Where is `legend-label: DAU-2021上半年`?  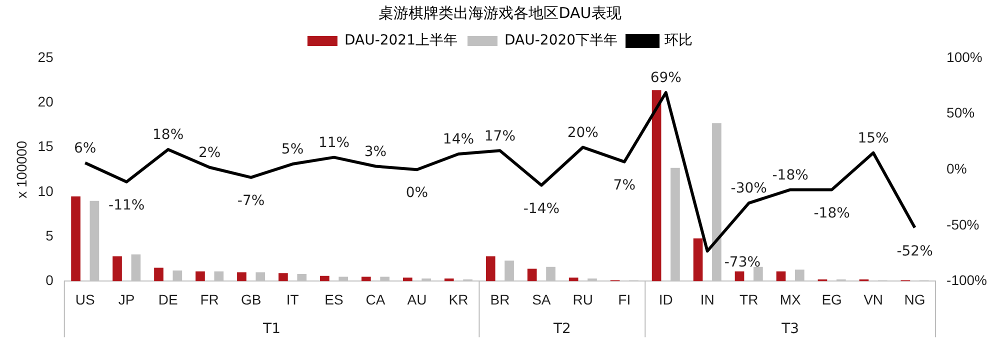 legend-label: DAU-2021上半年 is located at coordinates (401, 40).